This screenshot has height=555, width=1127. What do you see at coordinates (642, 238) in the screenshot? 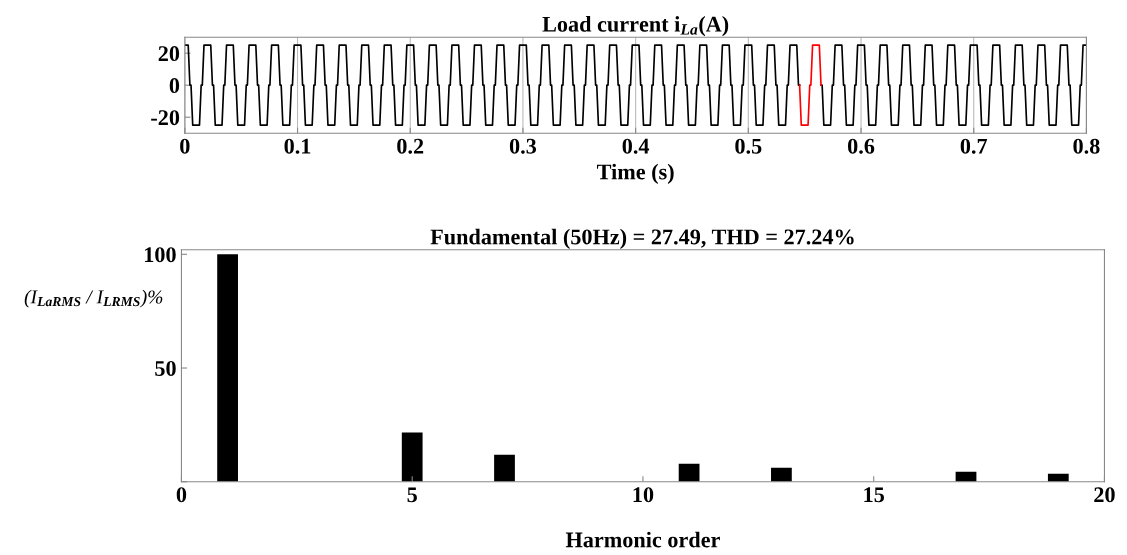
I see `chart-title: Fundamental (50Hz) = 27.49, THD = 27.24%` at bounding box center [642, 238].